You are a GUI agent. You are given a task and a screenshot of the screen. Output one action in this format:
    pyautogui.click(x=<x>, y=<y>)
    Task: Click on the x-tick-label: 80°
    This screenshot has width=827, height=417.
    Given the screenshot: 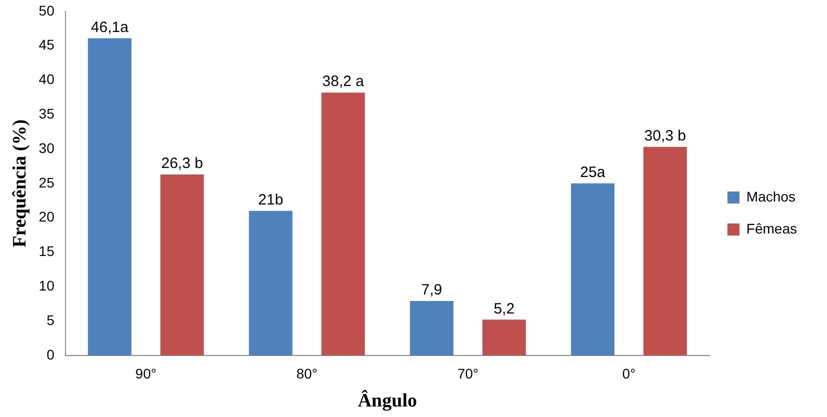 What is the action you would take?
    pyautogui.click(x=307, y=374)
    